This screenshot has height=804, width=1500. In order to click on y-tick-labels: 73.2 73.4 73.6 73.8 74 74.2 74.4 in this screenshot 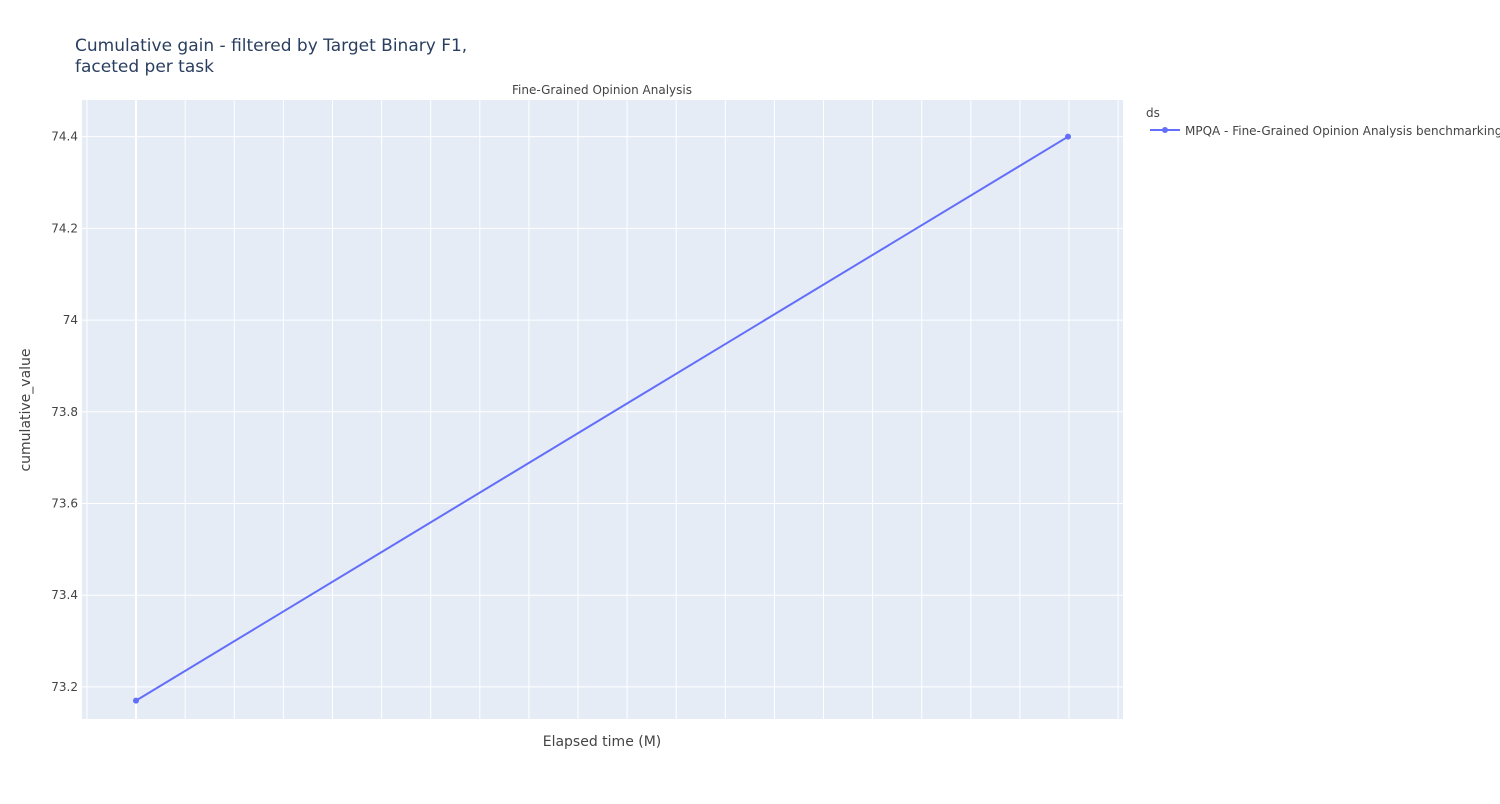, I will do `click(64, 412)`.